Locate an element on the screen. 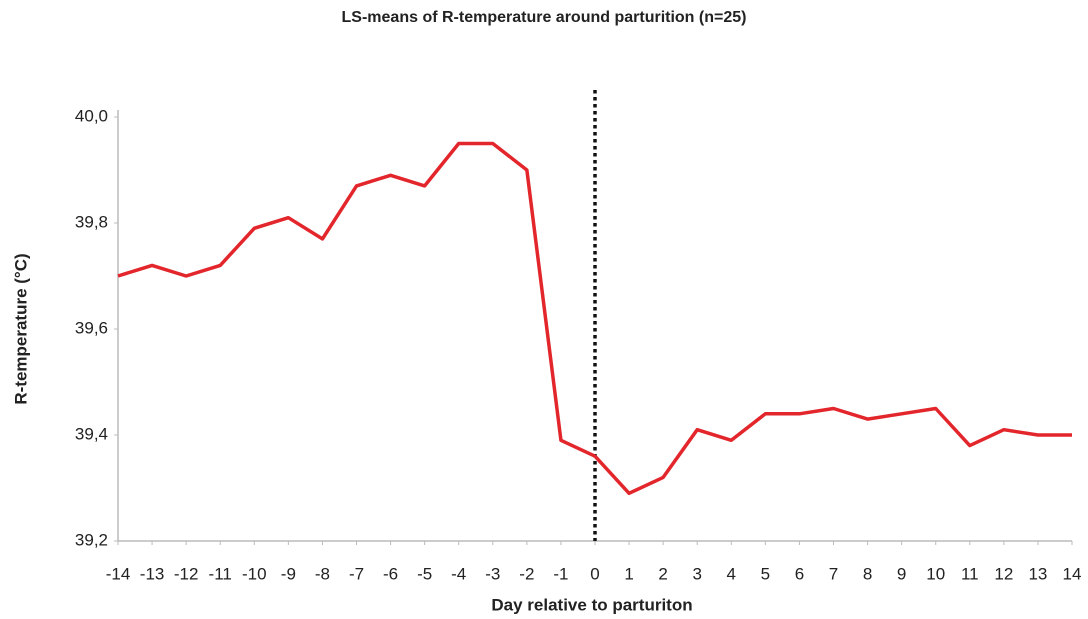  x-tick-label: -14 is located at coordinates (118, 573).